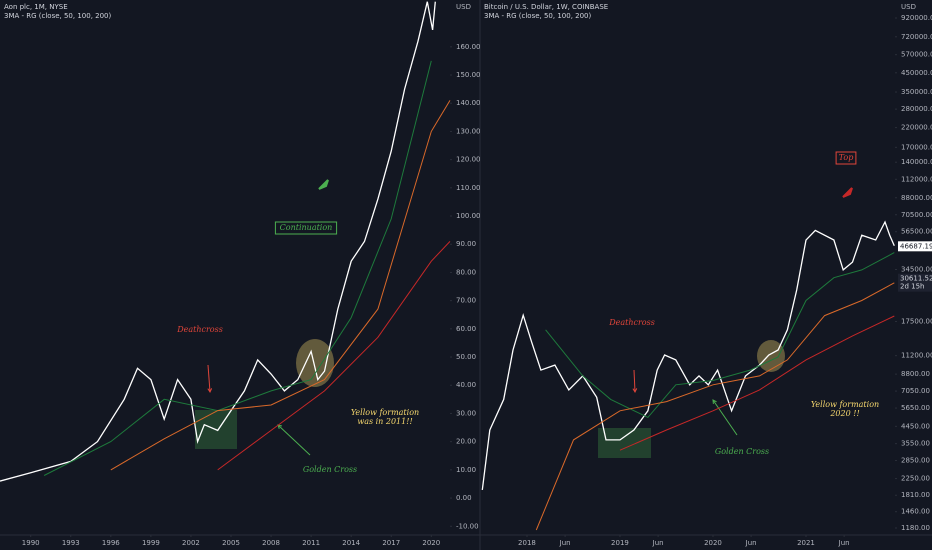 The height and width of the screenshot is (550, 932). Describe the element at coordinates (315, 363) in the screenshot. I see `yellow-formation` at that location.